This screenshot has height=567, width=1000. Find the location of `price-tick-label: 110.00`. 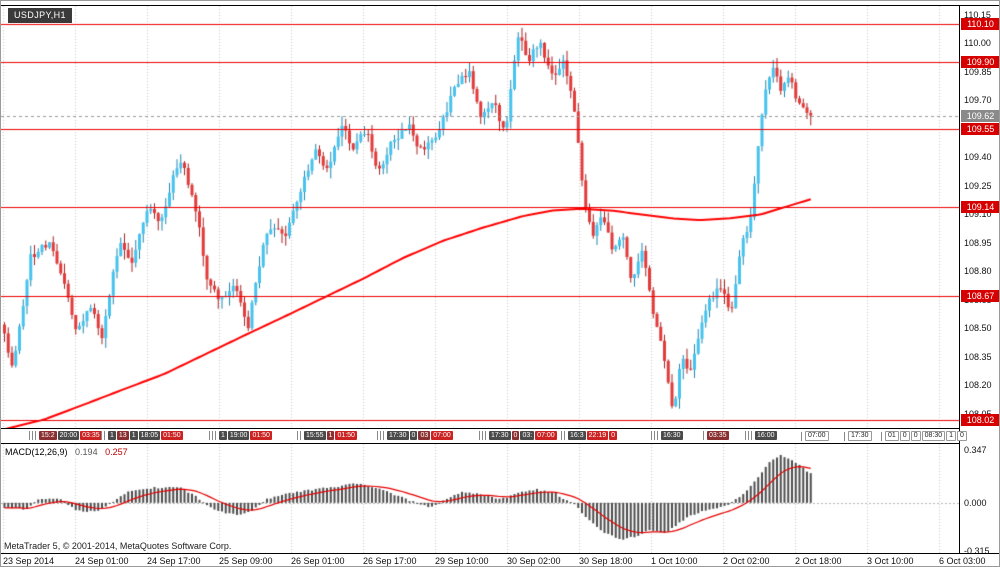

price-tick-label: 110.00 is located at coordinates (977, 43).